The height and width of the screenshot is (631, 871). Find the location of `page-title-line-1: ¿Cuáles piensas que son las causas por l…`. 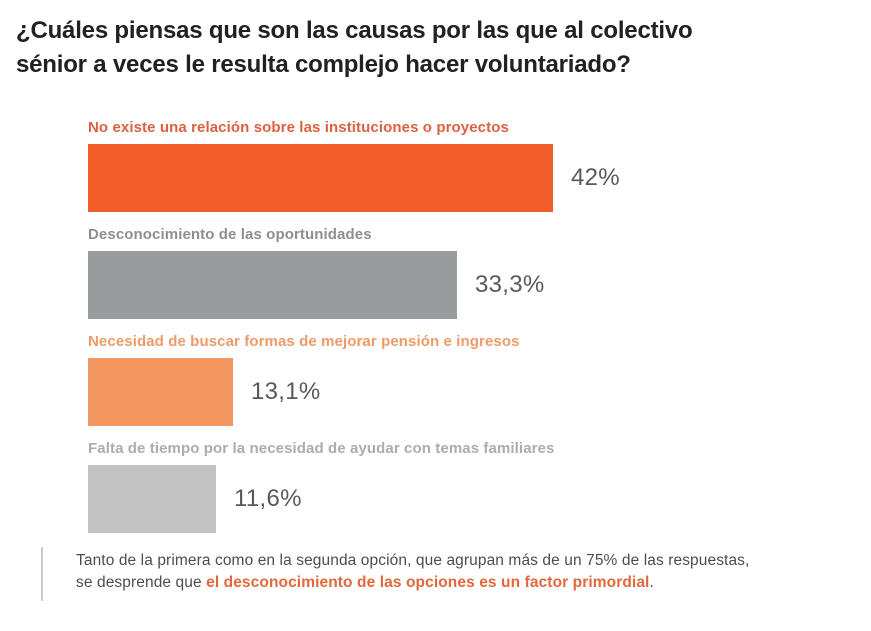

page-title-line-1: ¿Cuáles piensas que son las causas por l… is located at coordinates (354, 30).